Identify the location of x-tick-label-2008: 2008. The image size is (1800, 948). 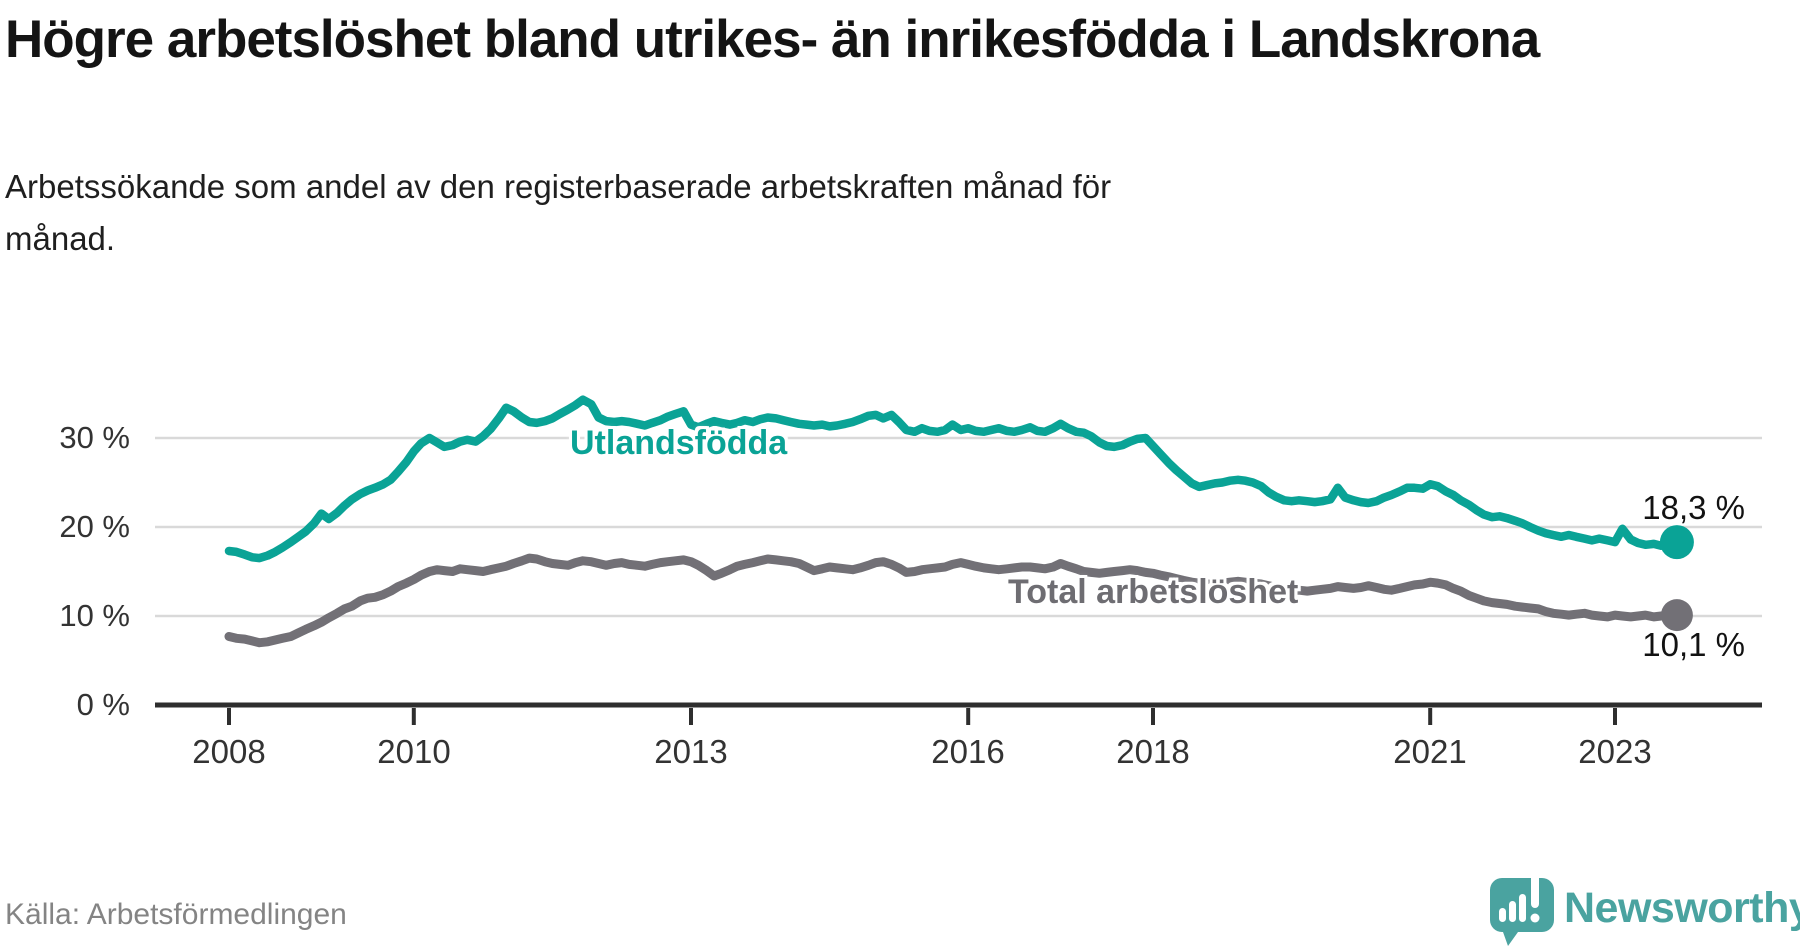
(229, 751).